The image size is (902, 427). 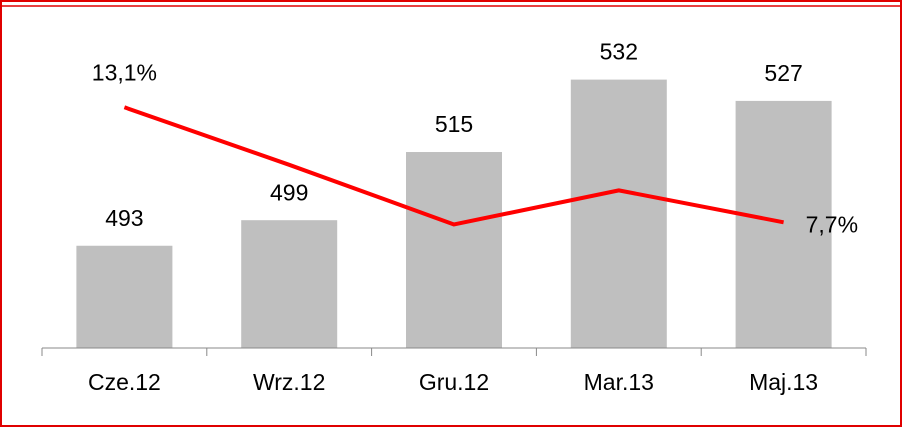 I want to click on bar-value-label: 527, so click(x=783, y=73).